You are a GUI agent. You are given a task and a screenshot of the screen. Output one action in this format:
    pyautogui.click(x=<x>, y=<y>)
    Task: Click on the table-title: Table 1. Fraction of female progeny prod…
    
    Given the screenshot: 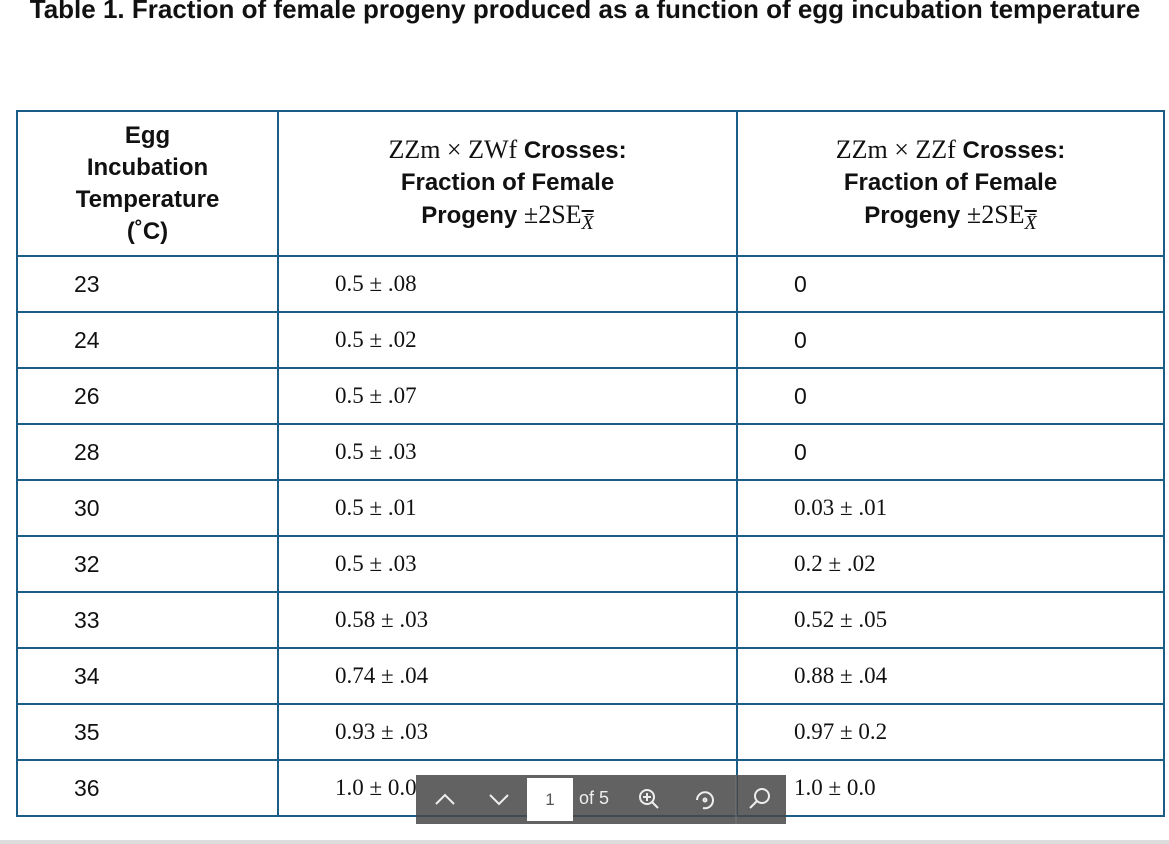 What is the action you would take?
    pyautogui.click(x=585, y=12)
    